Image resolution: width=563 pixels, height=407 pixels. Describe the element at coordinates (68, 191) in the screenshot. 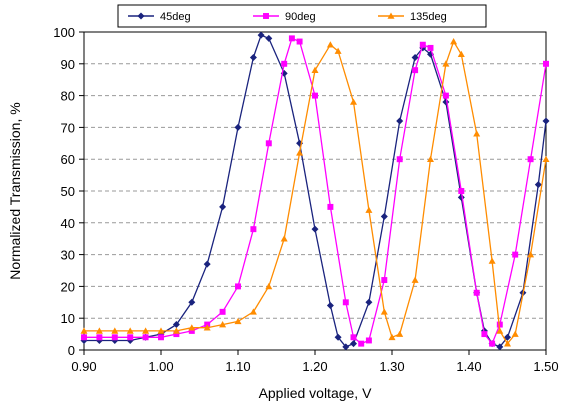

I see `y-tick-label: 50` at that location.